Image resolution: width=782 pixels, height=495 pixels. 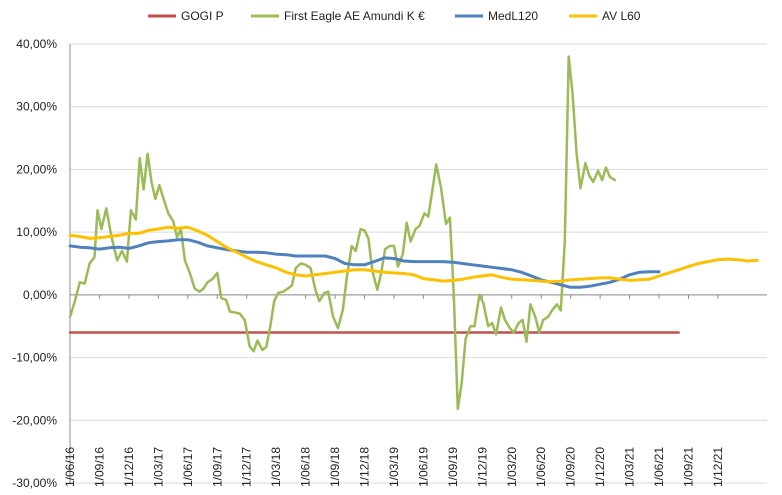 I want to click on x-tick-label: 1/12/20, so click(x=600, y=467).